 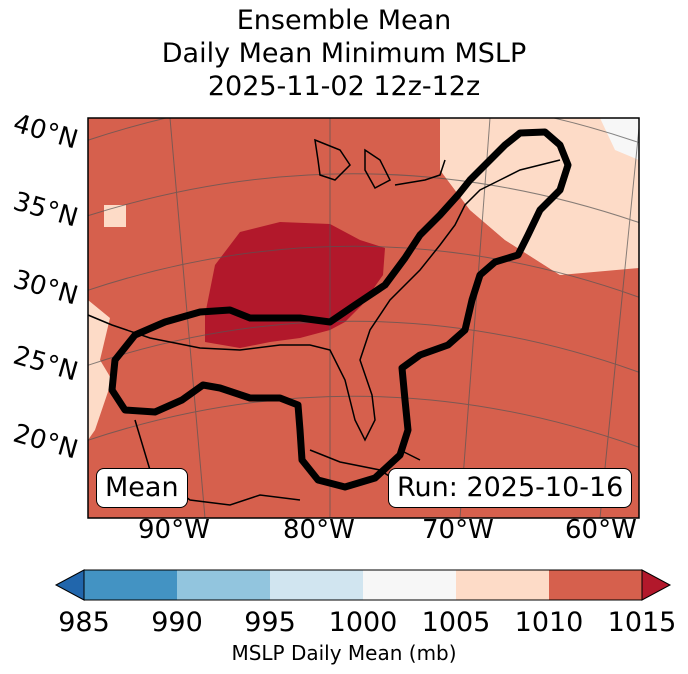 I want to click on colorbar-tick-1015: 1015, so click(x=642, y=622).